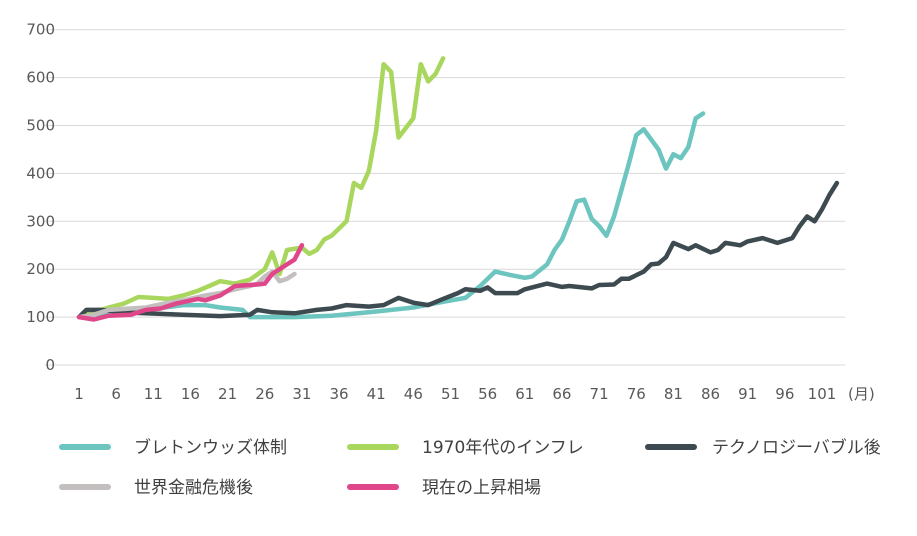 This screenshot has height=536, width=917. Describe the element at coordinates (747, 394) in the screenshot. I see `x-tick-label: 91` at that location.